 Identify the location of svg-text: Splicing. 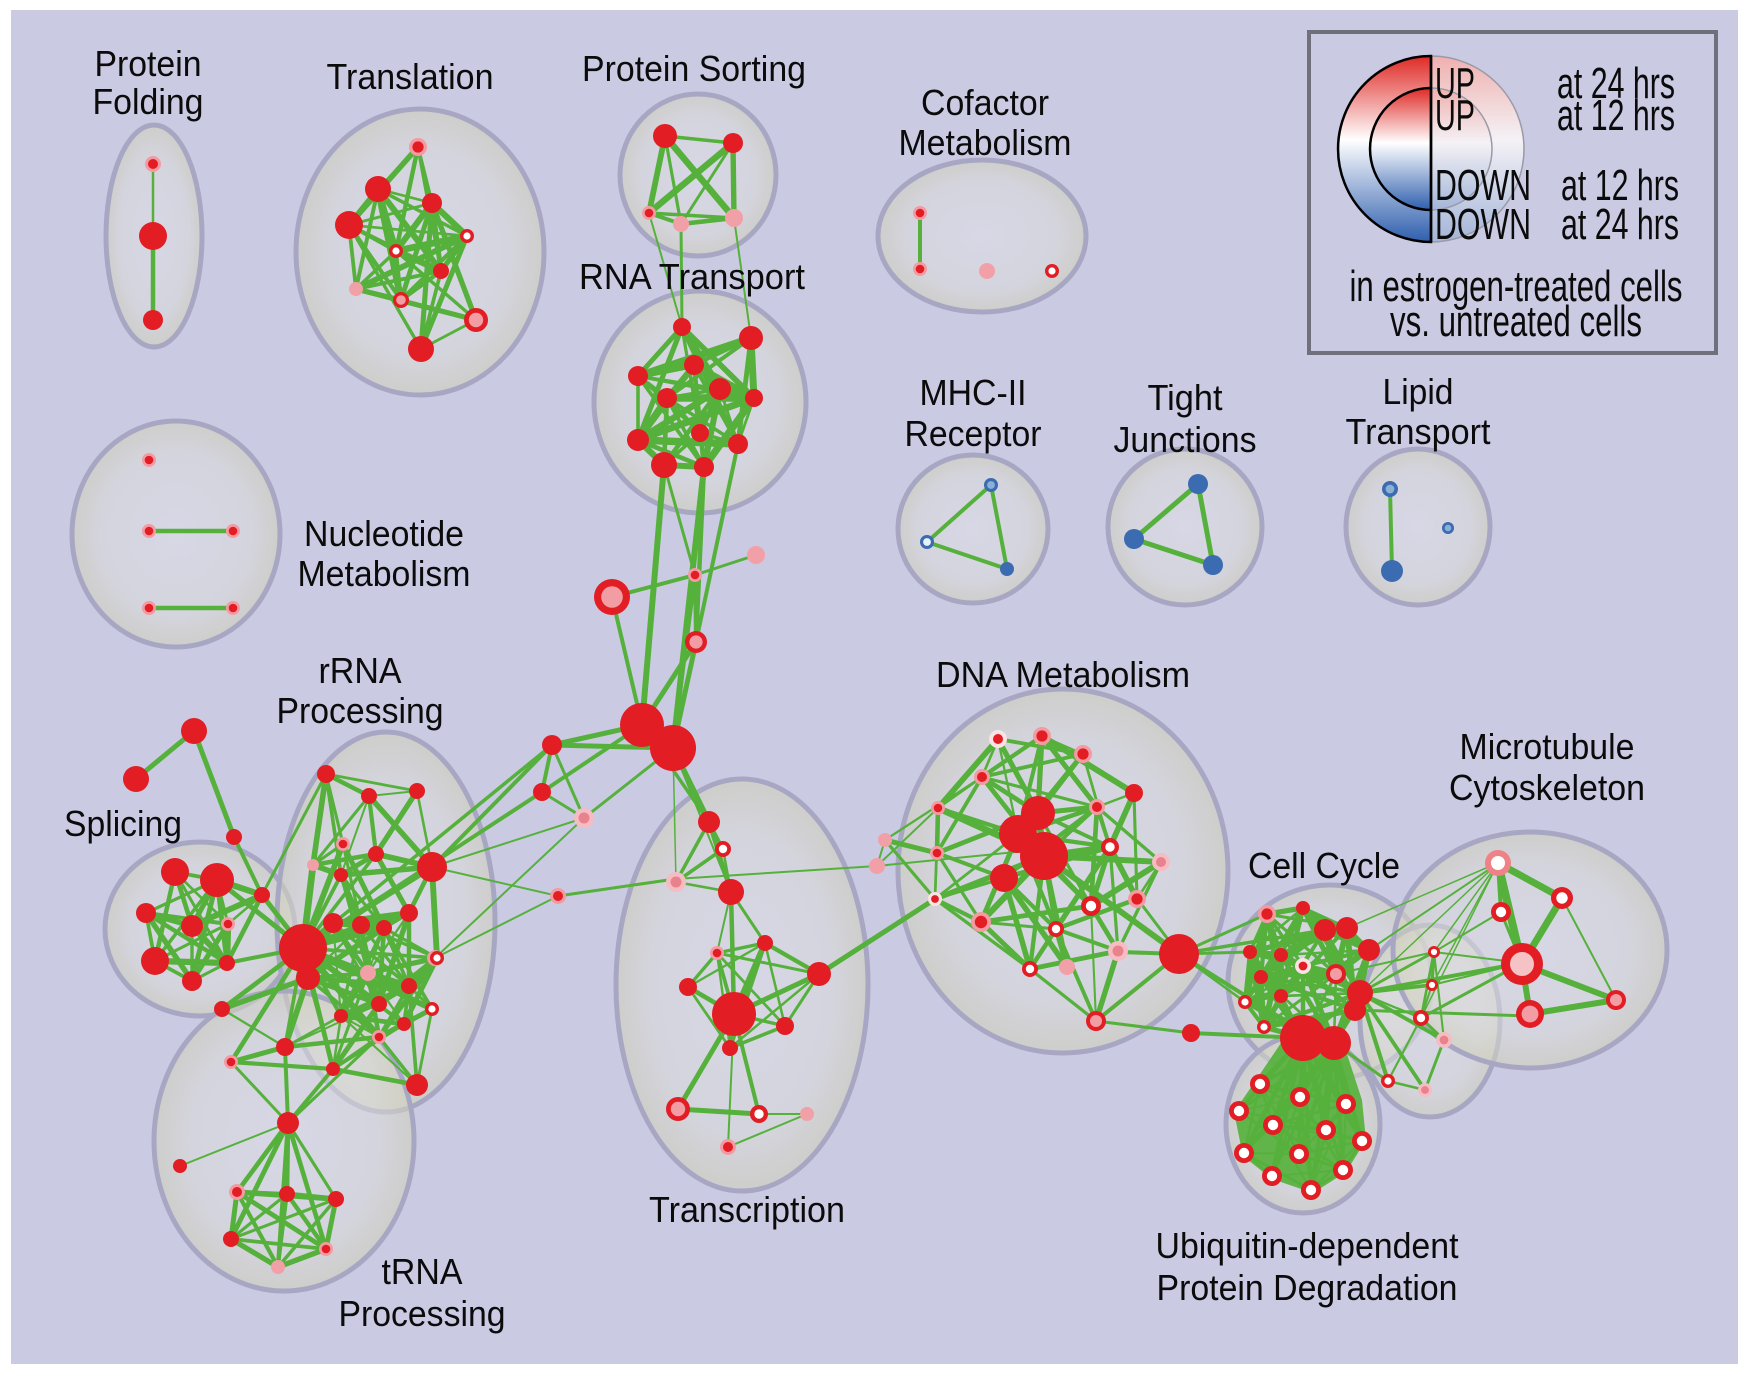
(123, 823).